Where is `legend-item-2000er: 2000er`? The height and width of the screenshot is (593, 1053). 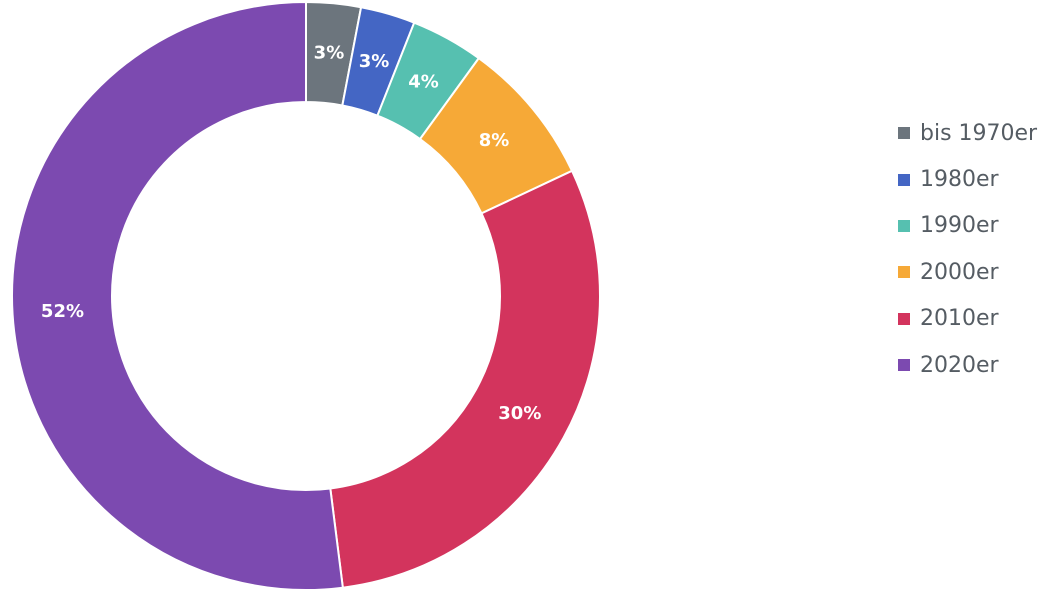 legend-item-2000er: 2000er is located at coordinates (967, 272).